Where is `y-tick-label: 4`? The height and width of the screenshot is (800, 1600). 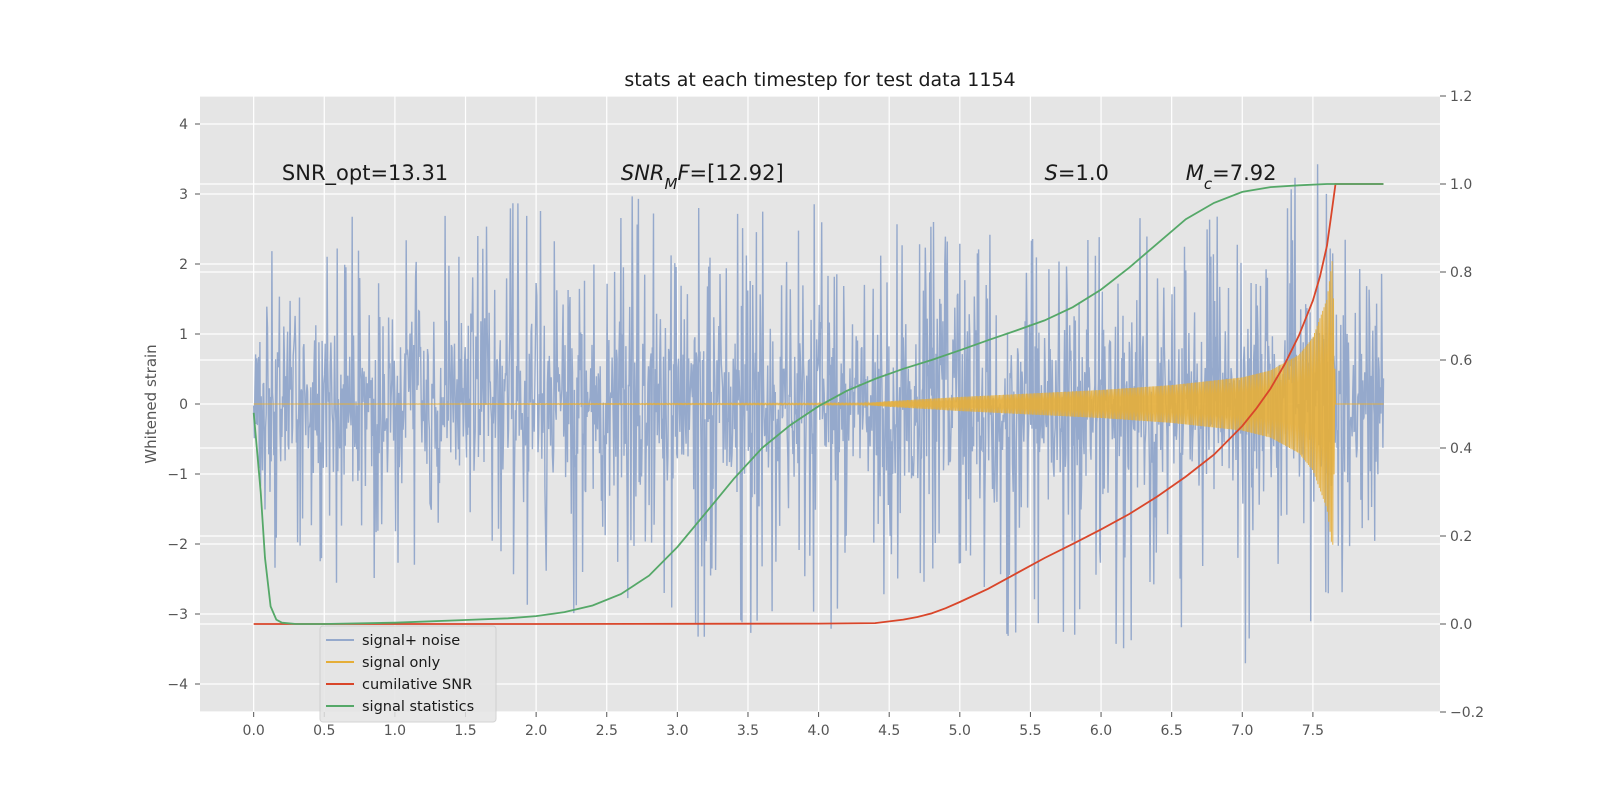
y-tick-label: 4 is located at coordinates (183, 125).